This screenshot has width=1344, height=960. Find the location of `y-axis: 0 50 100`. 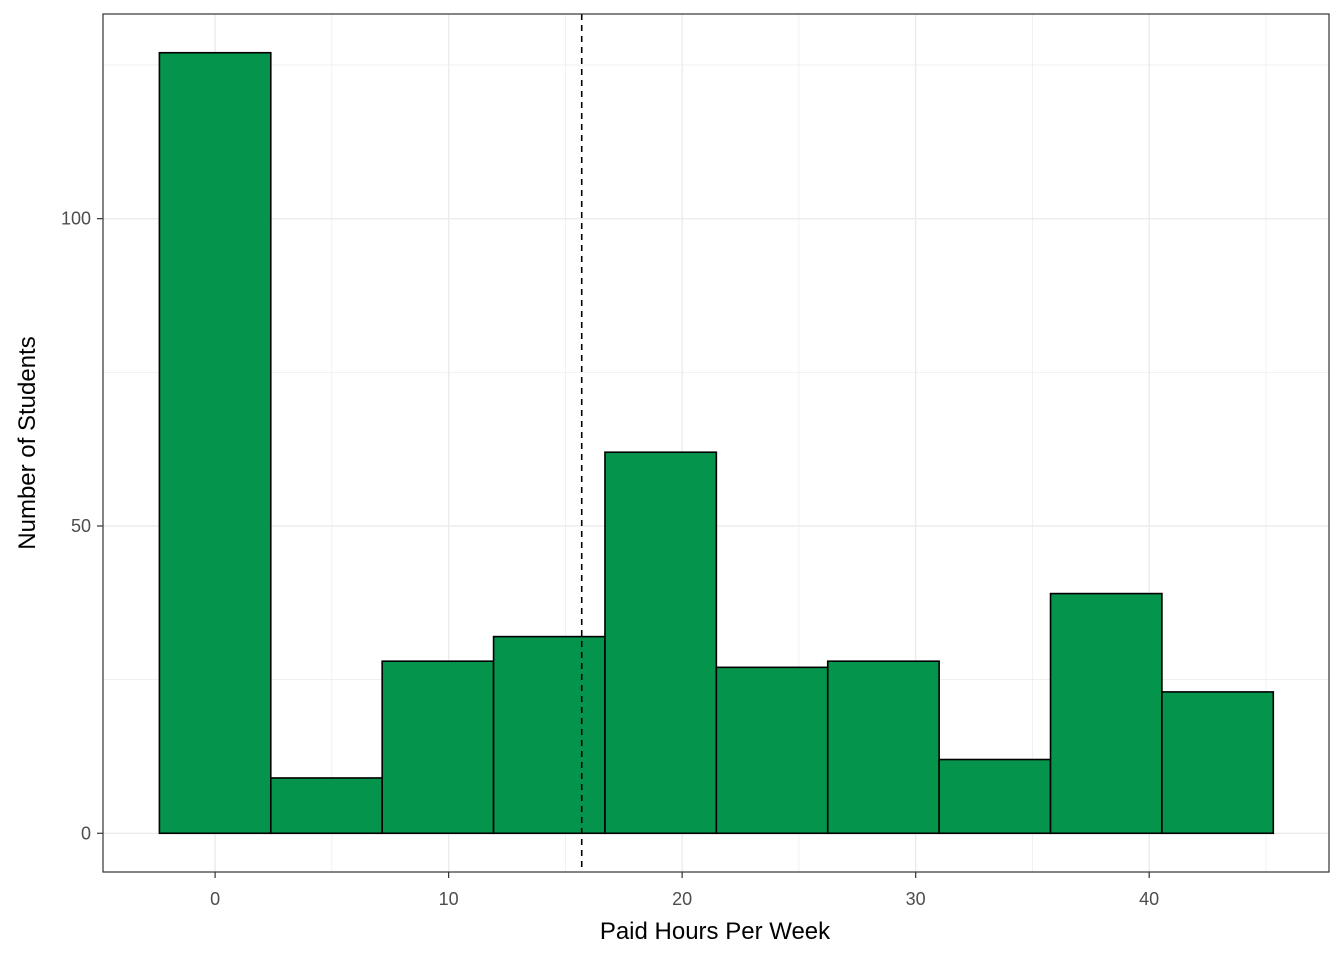

y-axis: 0 50 100 is located at coordinates (82, 526).